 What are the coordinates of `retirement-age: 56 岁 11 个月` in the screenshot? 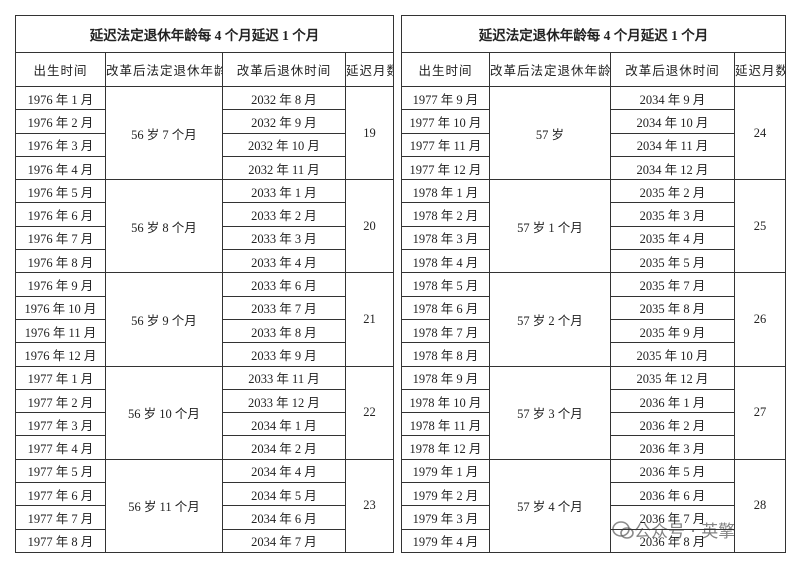 It's located at (164, 505).